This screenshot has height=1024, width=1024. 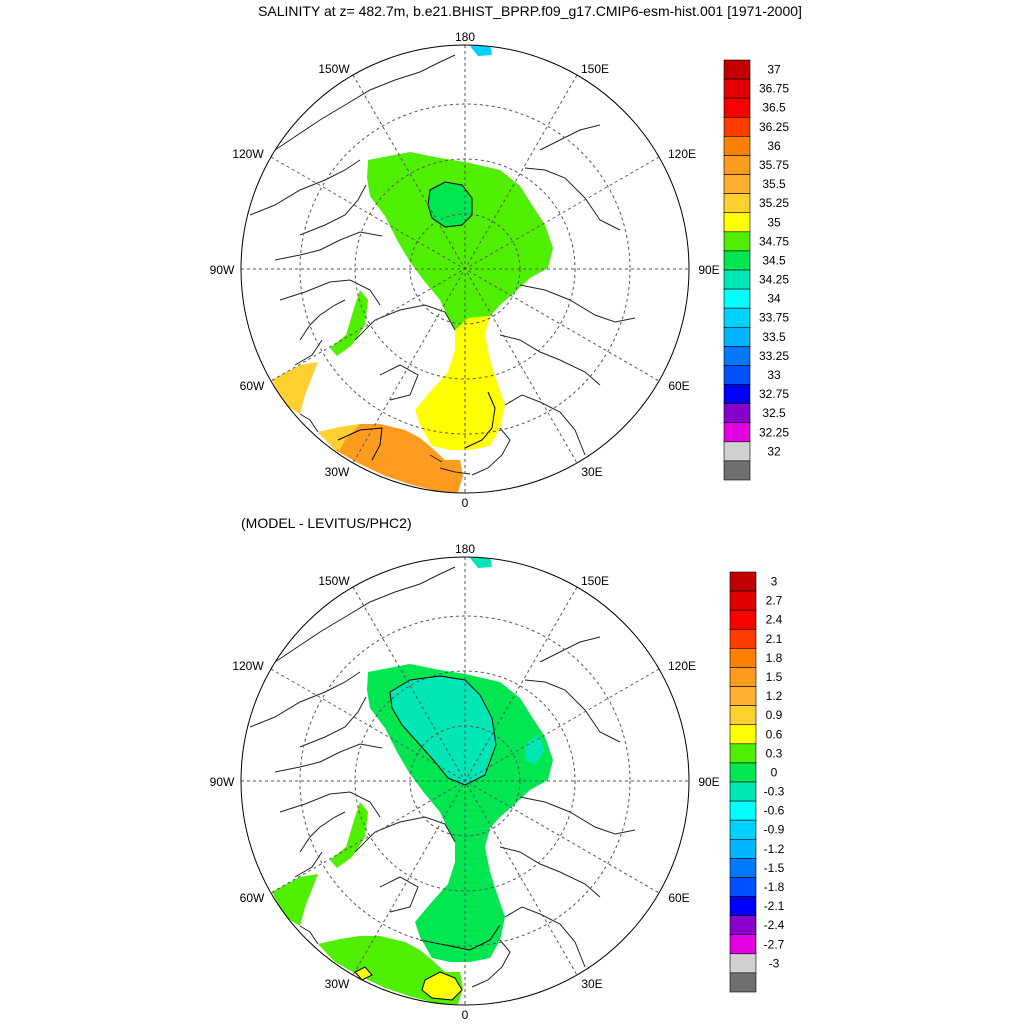 I want to click on bottom-lon-label-60e: 60E, so click(x=678, y=898).